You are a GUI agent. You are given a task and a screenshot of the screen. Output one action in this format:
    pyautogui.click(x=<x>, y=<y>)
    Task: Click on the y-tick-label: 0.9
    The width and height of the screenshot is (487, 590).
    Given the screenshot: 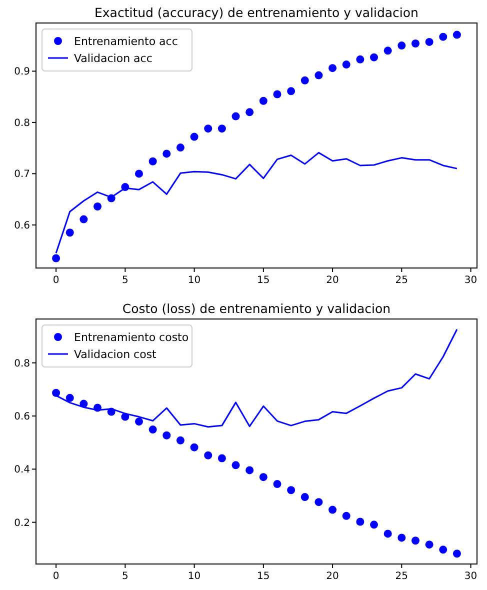 What is the action you would take?
    pyautogui.click(x=22, y=72)
    